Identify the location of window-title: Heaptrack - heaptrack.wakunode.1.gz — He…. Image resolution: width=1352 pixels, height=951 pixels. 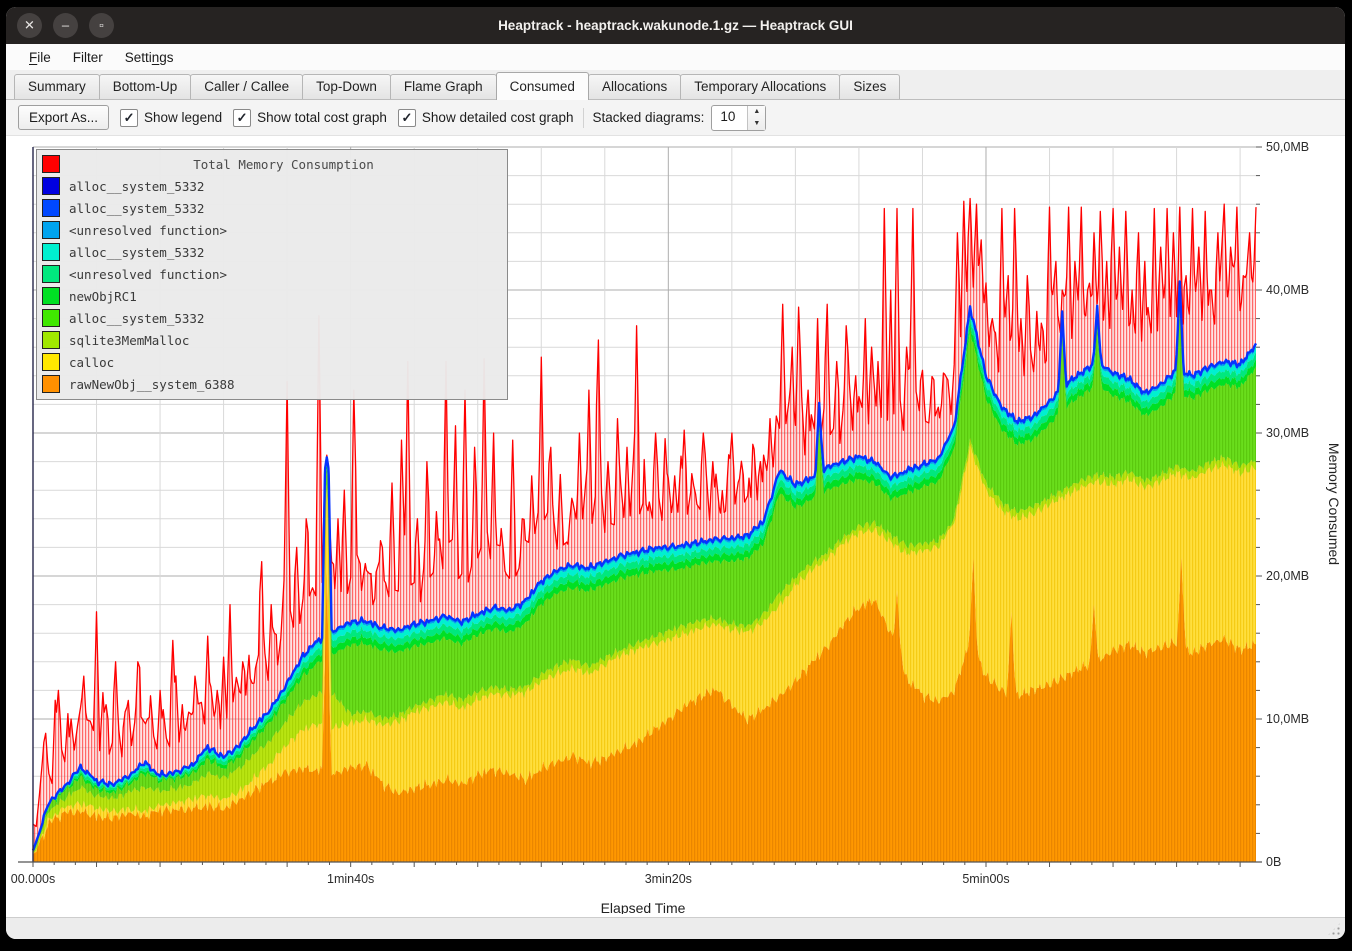
(675, 25).